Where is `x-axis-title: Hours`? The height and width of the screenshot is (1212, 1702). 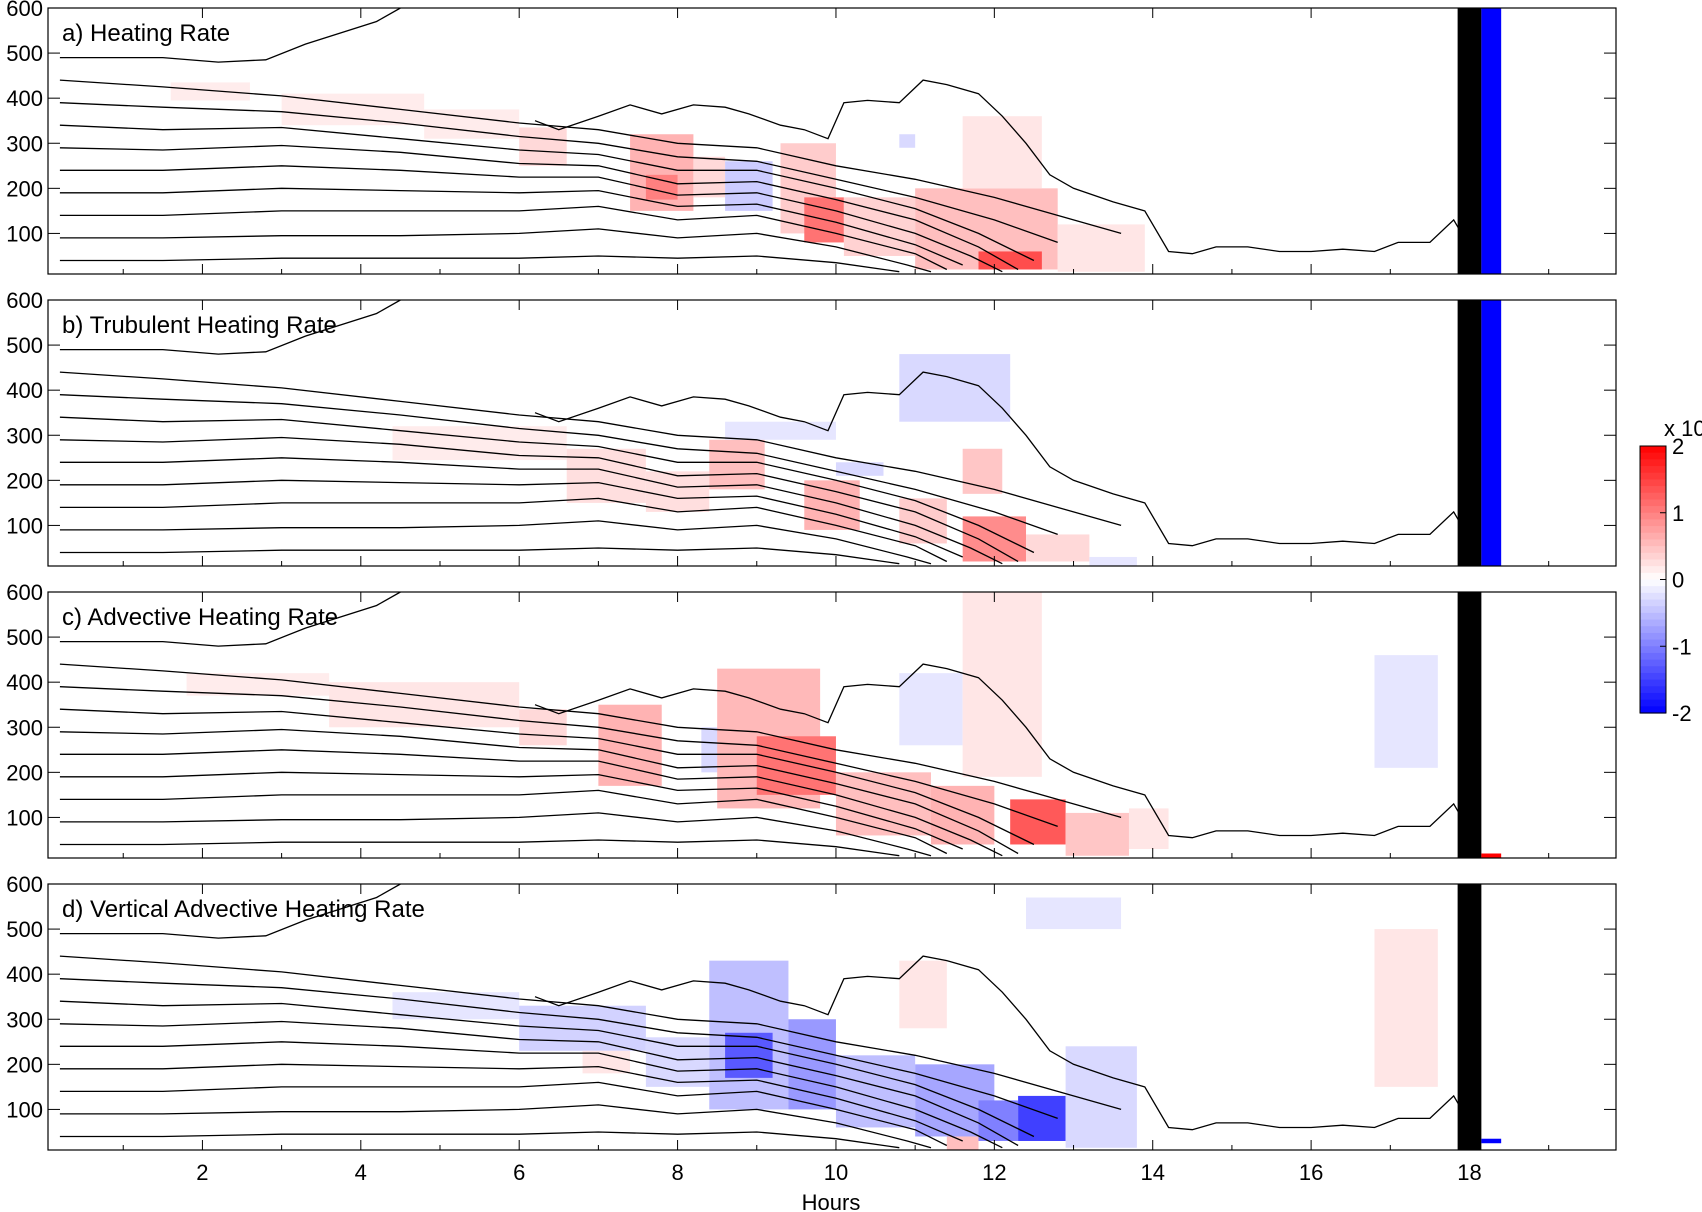 x-axis-title: Hours is located at coordinates (831, 1201).